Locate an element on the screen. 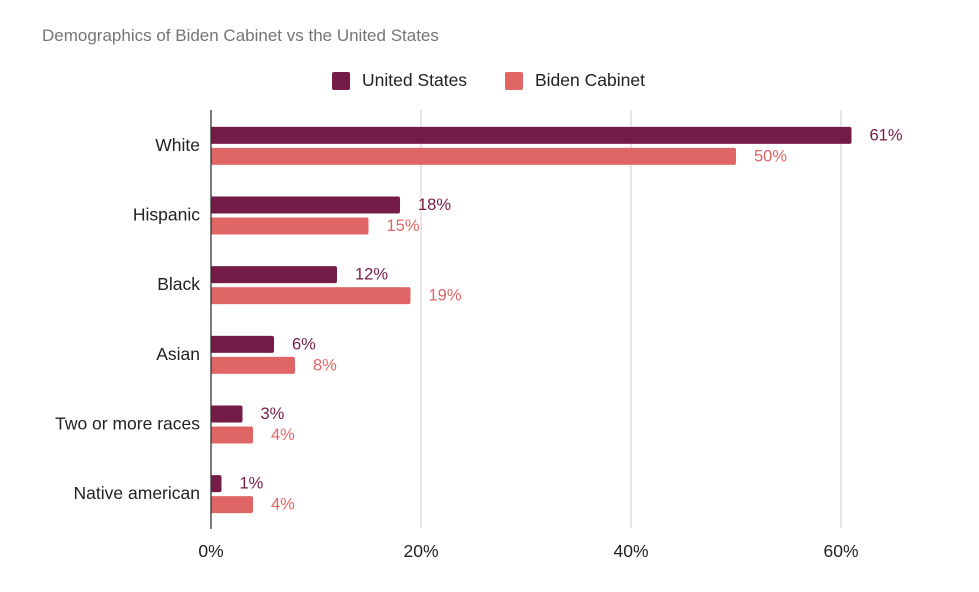 This screenshot has width=979, height=592. x-tick-label: 60% is located at coordinates (840, 551).